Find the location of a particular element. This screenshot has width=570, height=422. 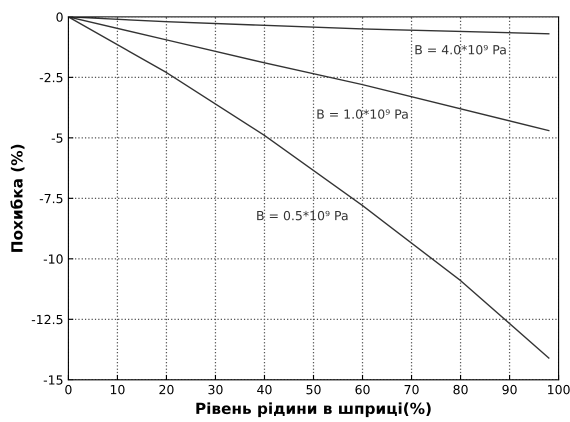

y-tick-label: -12.5 is located at coordinates (47, 319).